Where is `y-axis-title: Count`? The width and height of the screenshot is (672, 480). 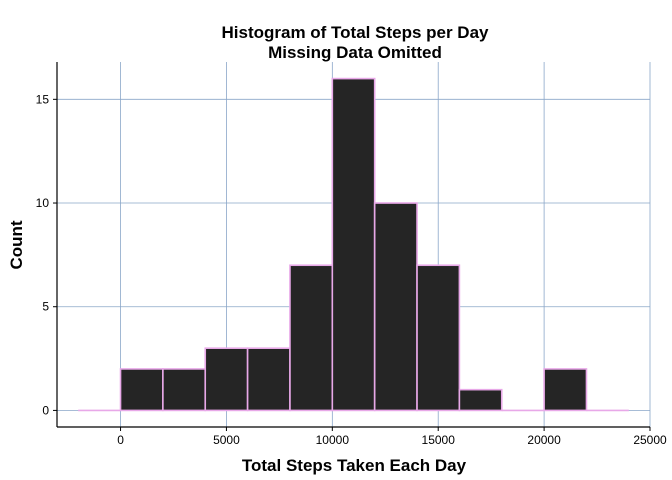 y-axis-title: Count is located at coordinates (16, 244).